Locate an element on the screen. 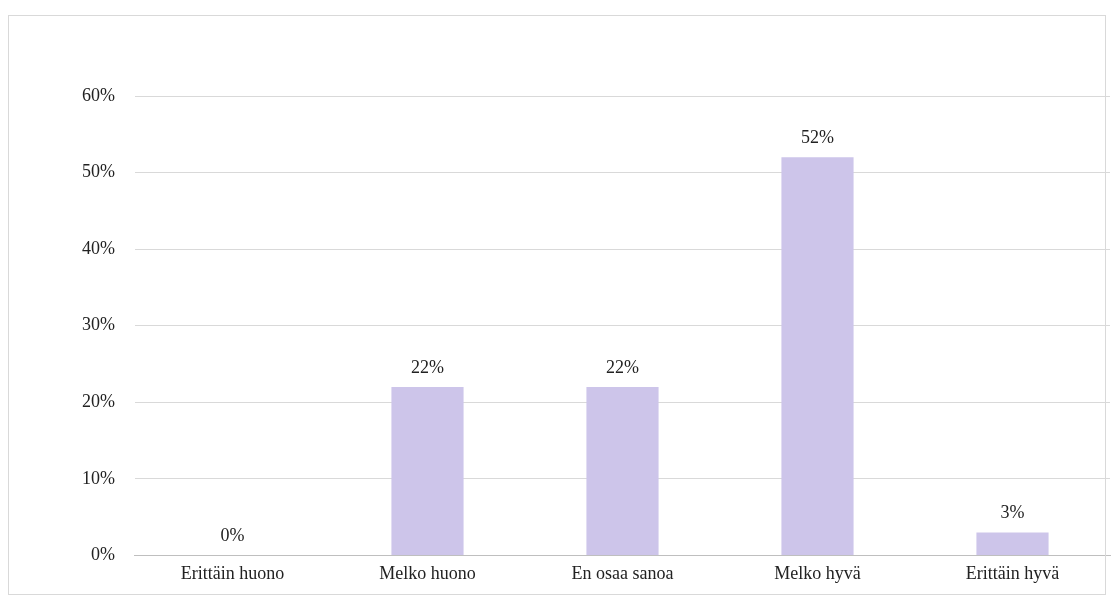  data-label: 0% is located at coordinates (232, 535).